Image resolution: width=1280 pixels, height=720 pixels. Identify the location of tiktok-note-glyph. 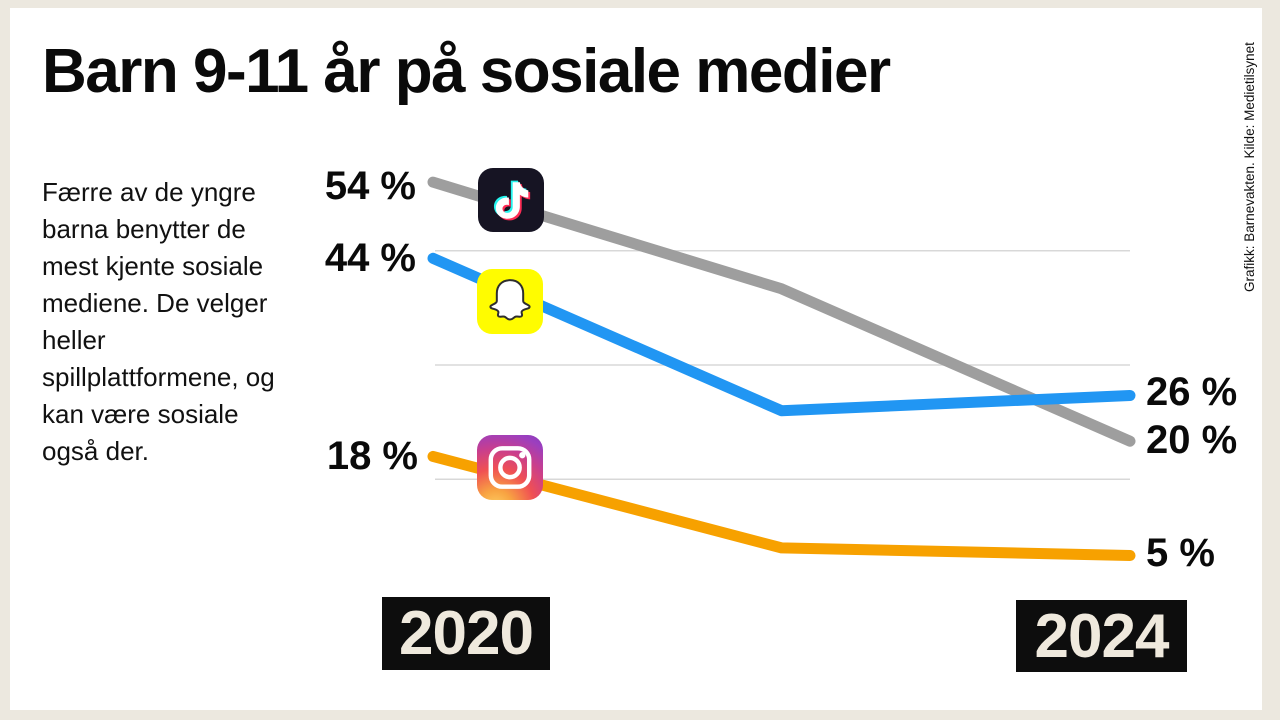
(512, 200).